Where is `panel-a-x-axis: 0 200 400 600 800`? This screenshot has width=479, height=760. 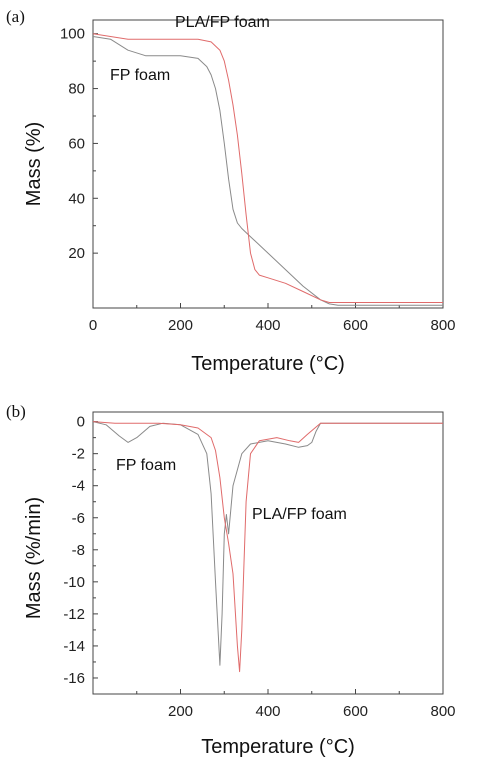 panel-a-x-axis: 0 200 400 600 800 is located at coordinates (272, 318).